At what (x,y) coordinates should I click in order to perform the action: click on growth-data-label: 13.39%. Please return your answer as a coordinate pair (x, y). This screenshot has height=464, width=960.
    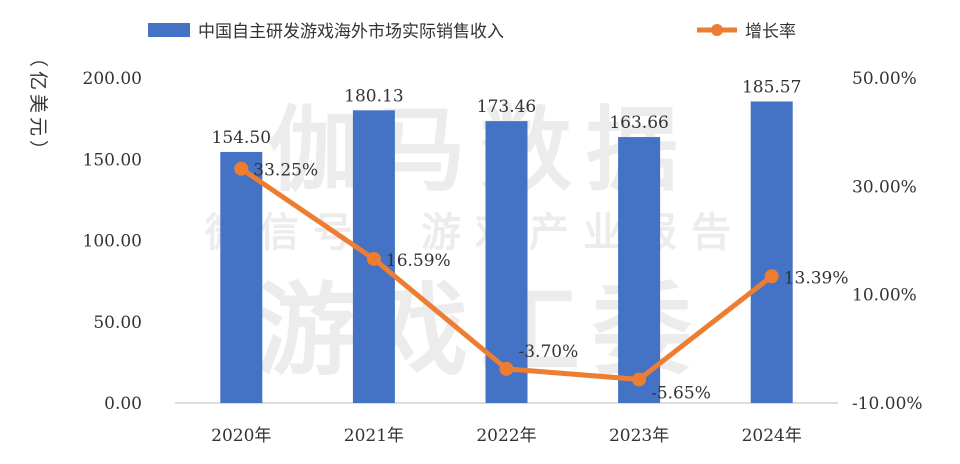
    Looking at the image, I should click on (816, 278).